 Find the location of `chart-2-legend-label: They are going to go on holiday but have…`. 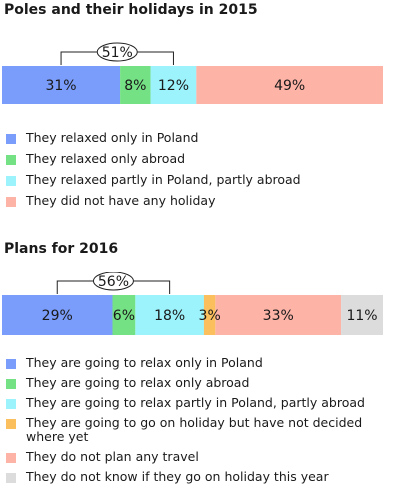

chart-2-legend-label: They are going to go on holiday but have… is located at coordinates (194, 429).